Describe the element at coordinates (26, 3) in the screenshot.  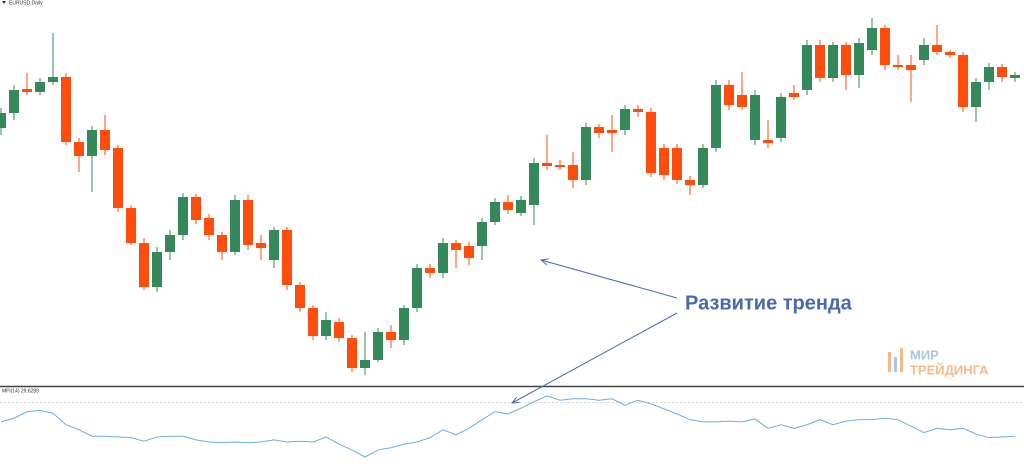
I see `chart-title: EURUSD,Daily` at that location.